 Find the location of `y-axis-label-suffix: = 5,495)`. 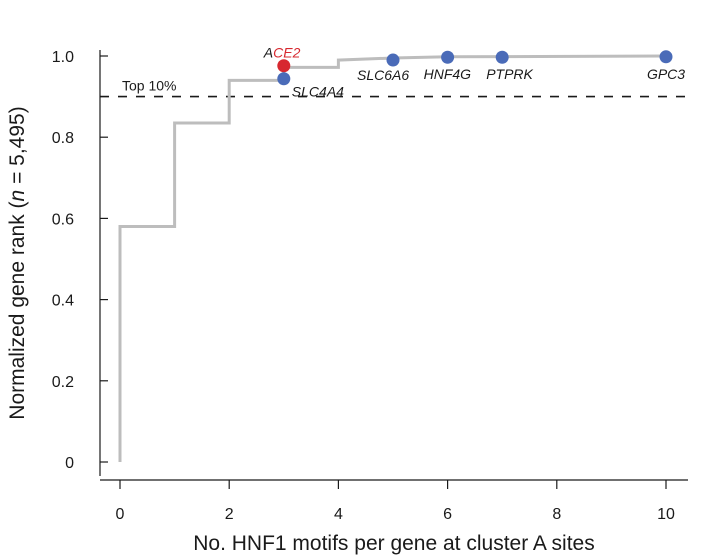

y-axis-label-suffix: = 5,495) is located at coordinates (17, 147).